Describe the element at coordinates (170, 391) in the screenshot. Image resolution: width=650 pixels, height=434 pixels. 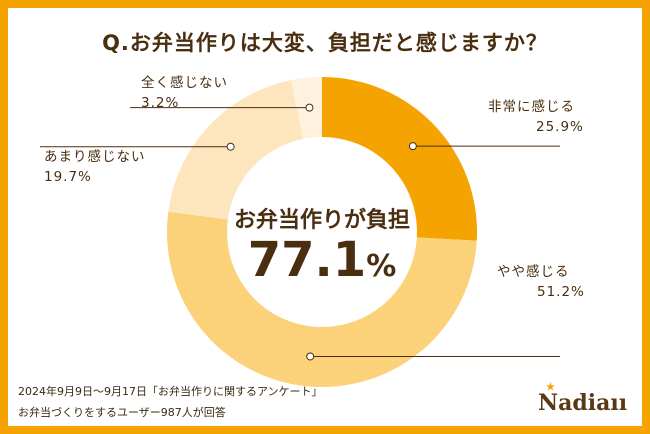
I see `footer-survey-date: 2024年9月9日～9月17日「お弁当作りに関するアンケート」` at that location.